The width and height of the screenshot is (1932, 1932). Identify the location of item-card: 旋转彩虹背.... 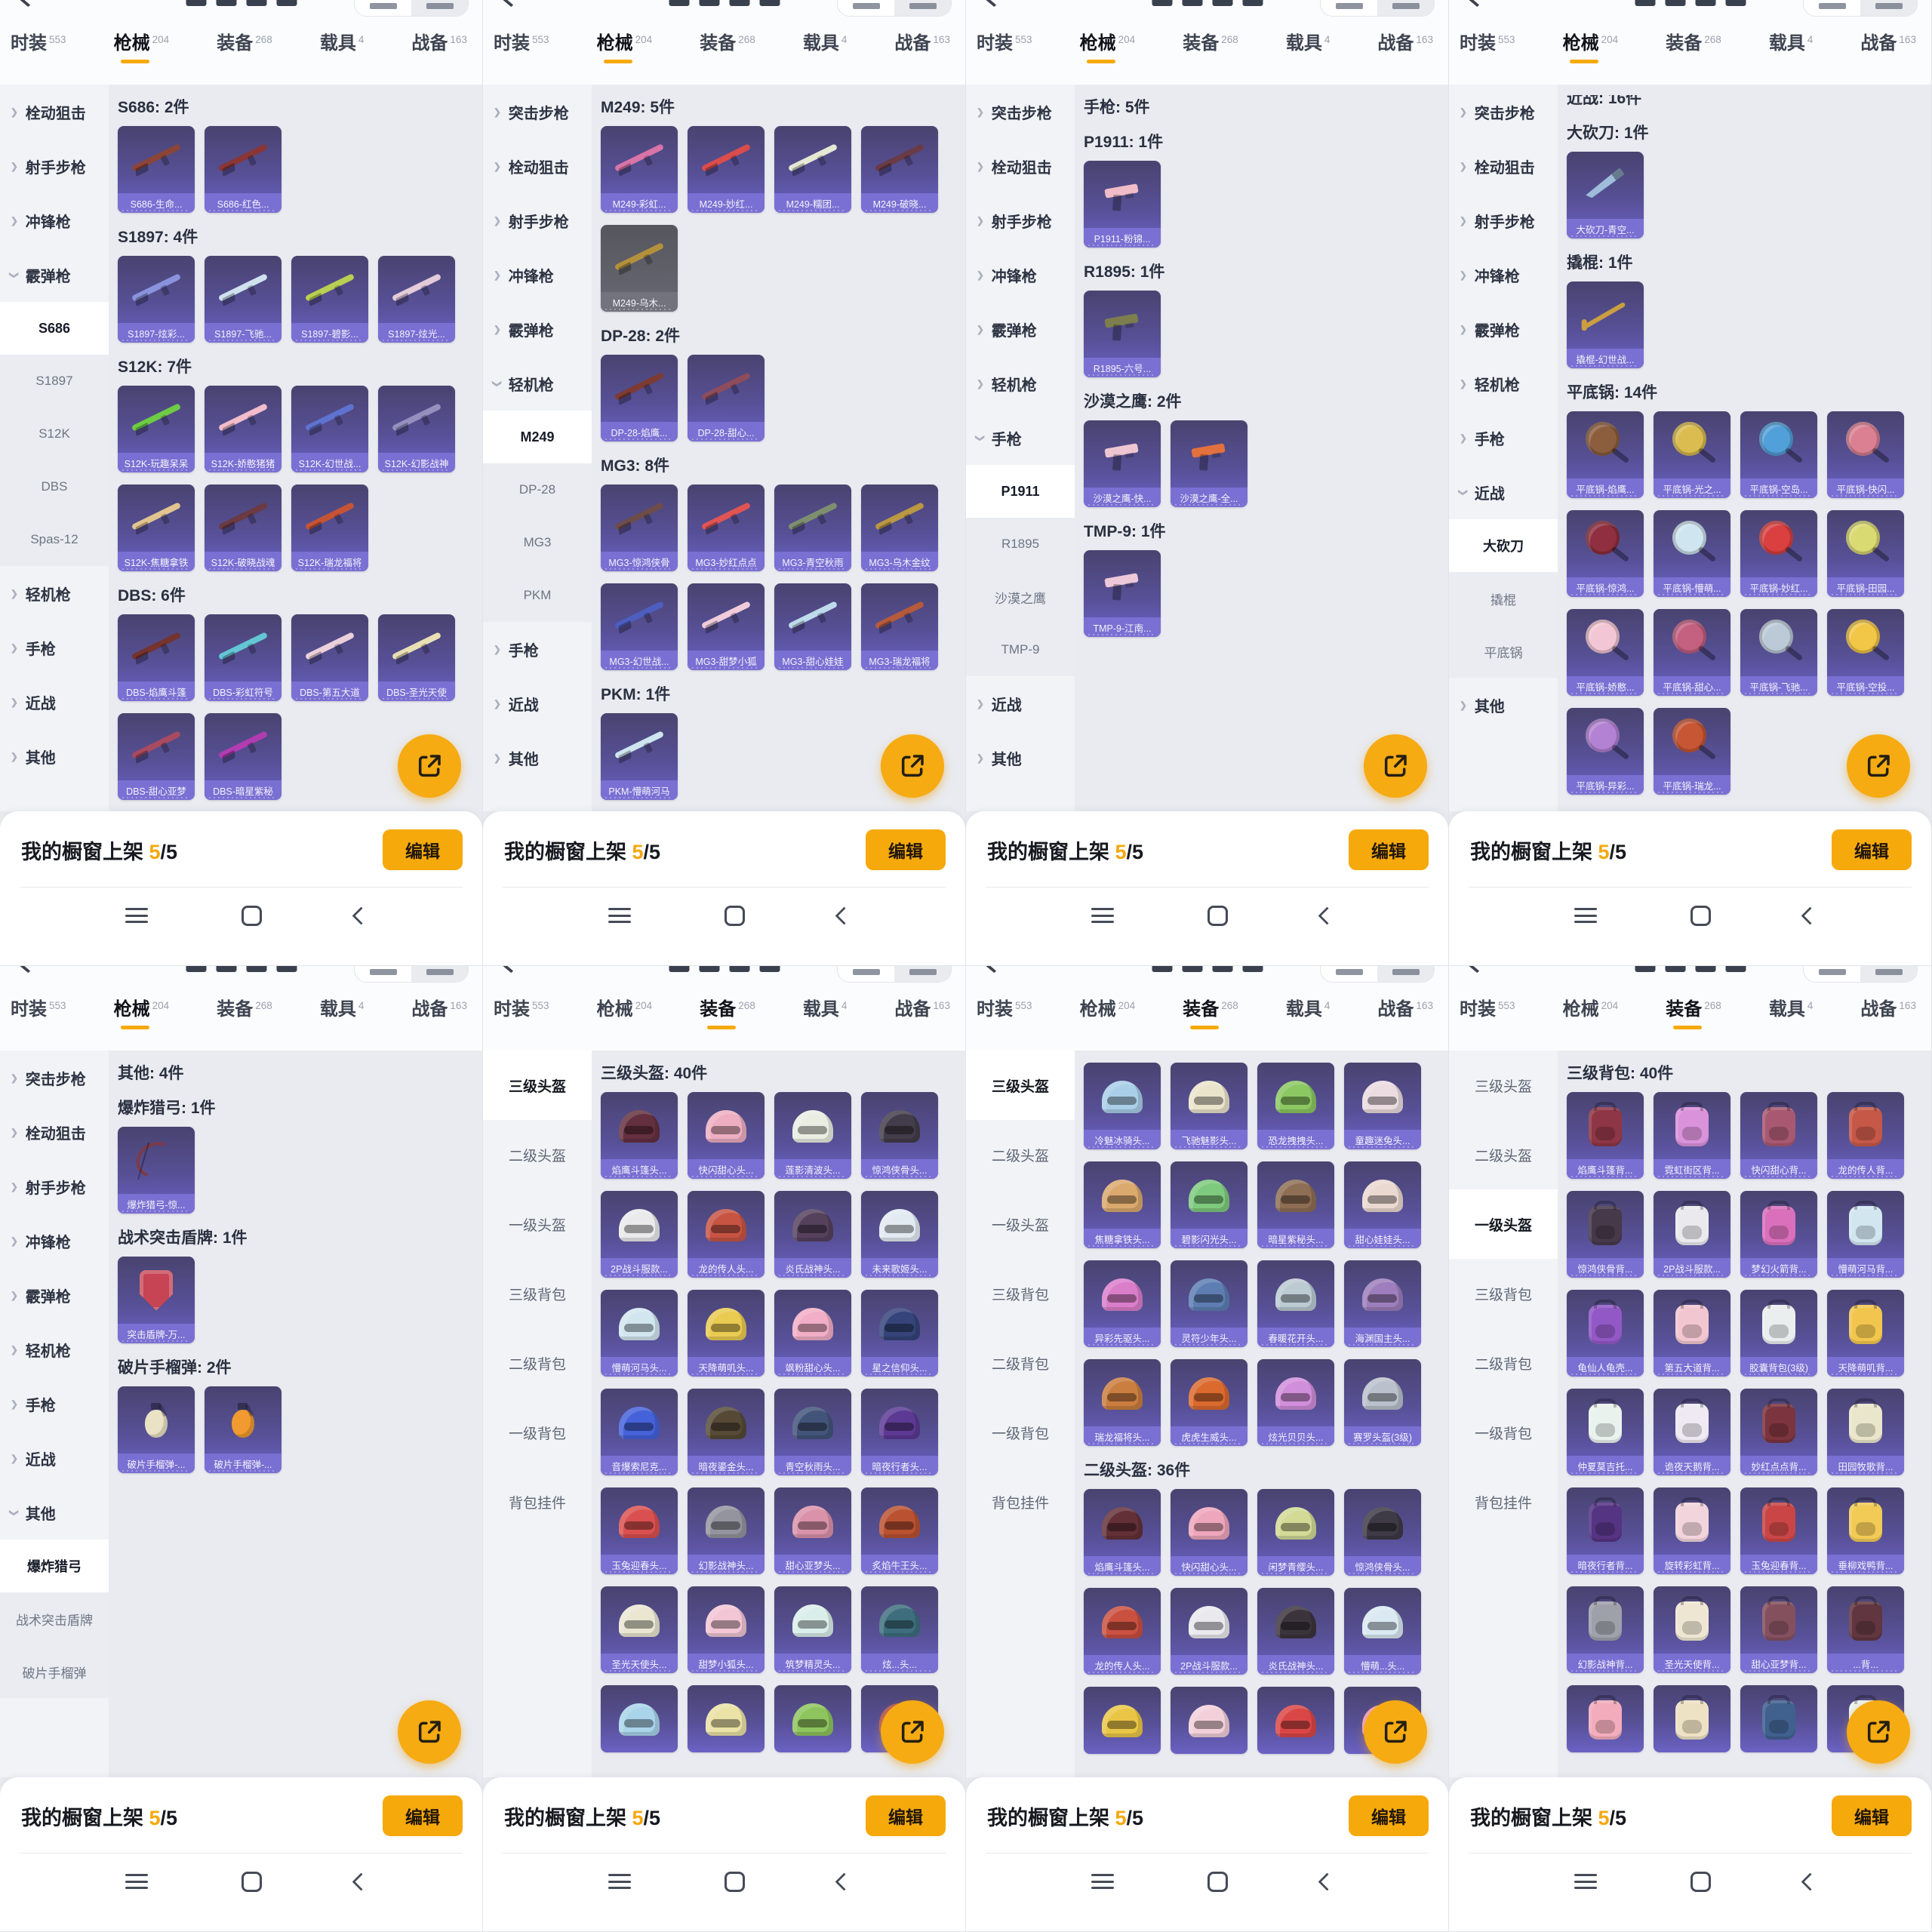
(1692, 1530).